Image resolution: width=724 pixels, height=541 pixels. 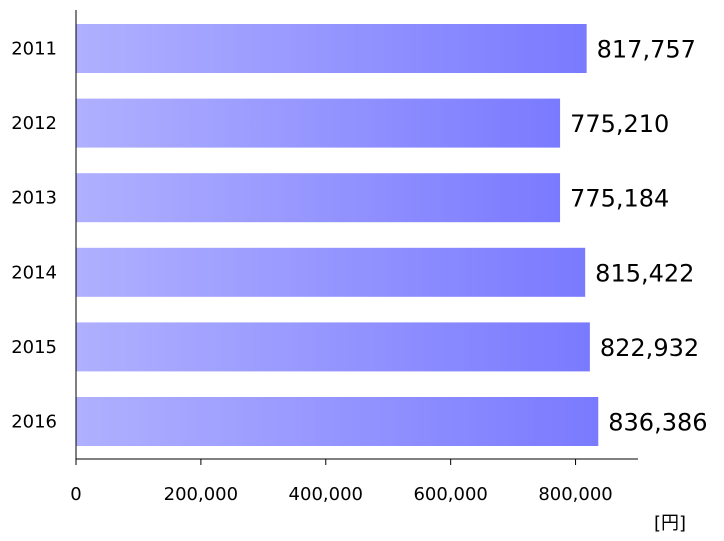 I want to click on category-label-2012: 2012, so click(x=34, y=123).